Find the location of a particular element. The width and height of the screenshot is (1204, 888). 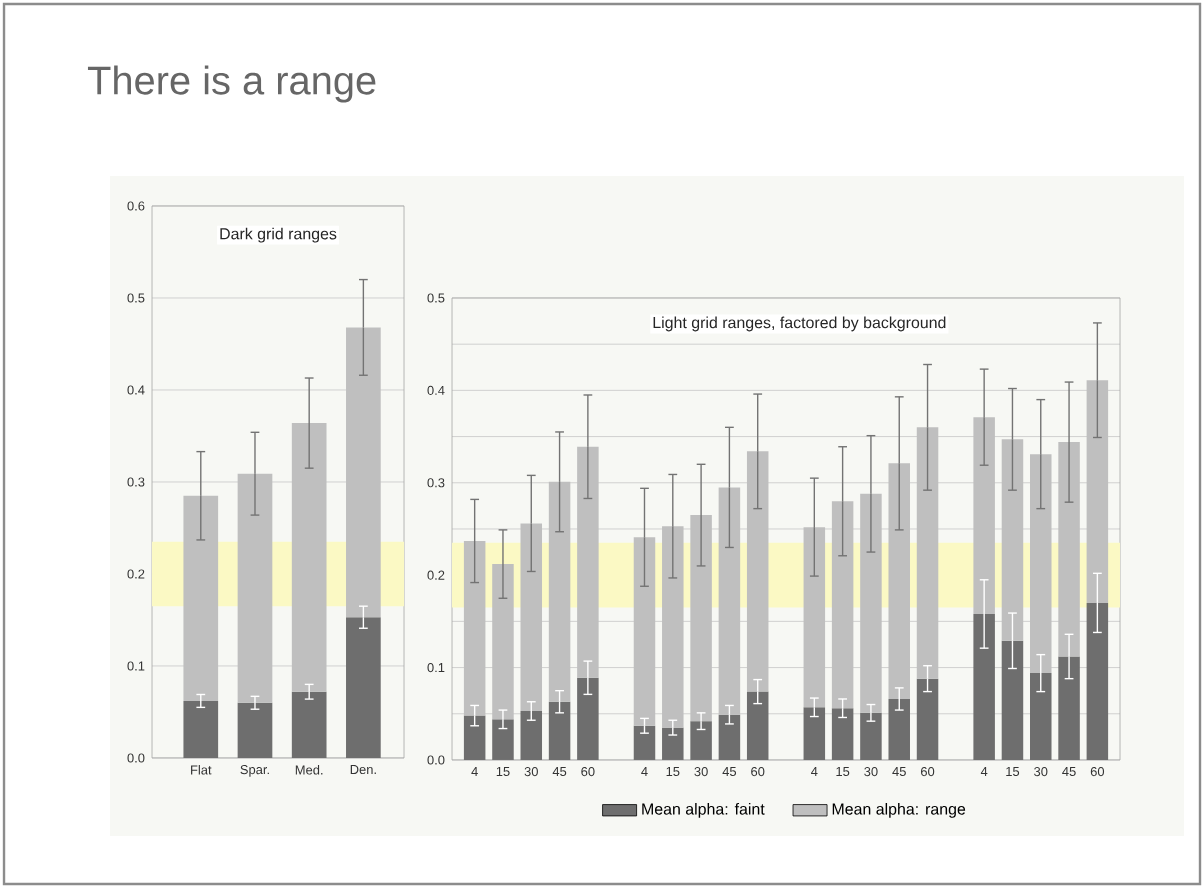

chart-title: There is a range is located at coordinates (231, 84).